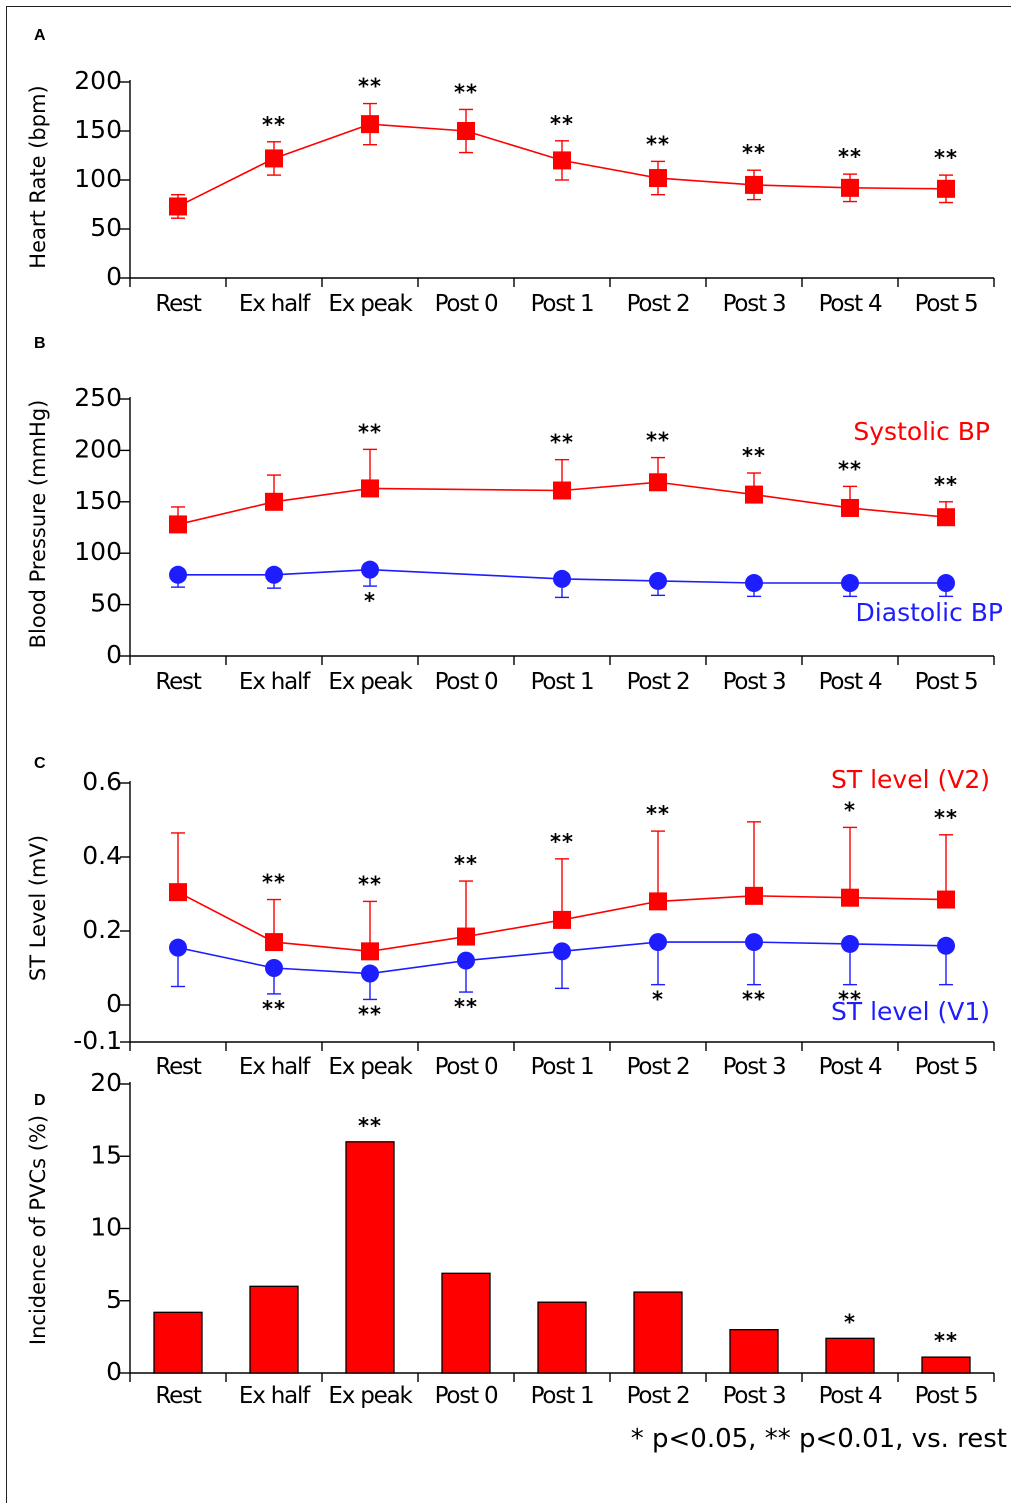 Image resolution: width=1011 pixels, height=1503 pixels. What do you see at coordinates (658, 682) in the screenshot?
I see `panel-b-x-tick-label: Post 2` at bounding box center [658, 682].